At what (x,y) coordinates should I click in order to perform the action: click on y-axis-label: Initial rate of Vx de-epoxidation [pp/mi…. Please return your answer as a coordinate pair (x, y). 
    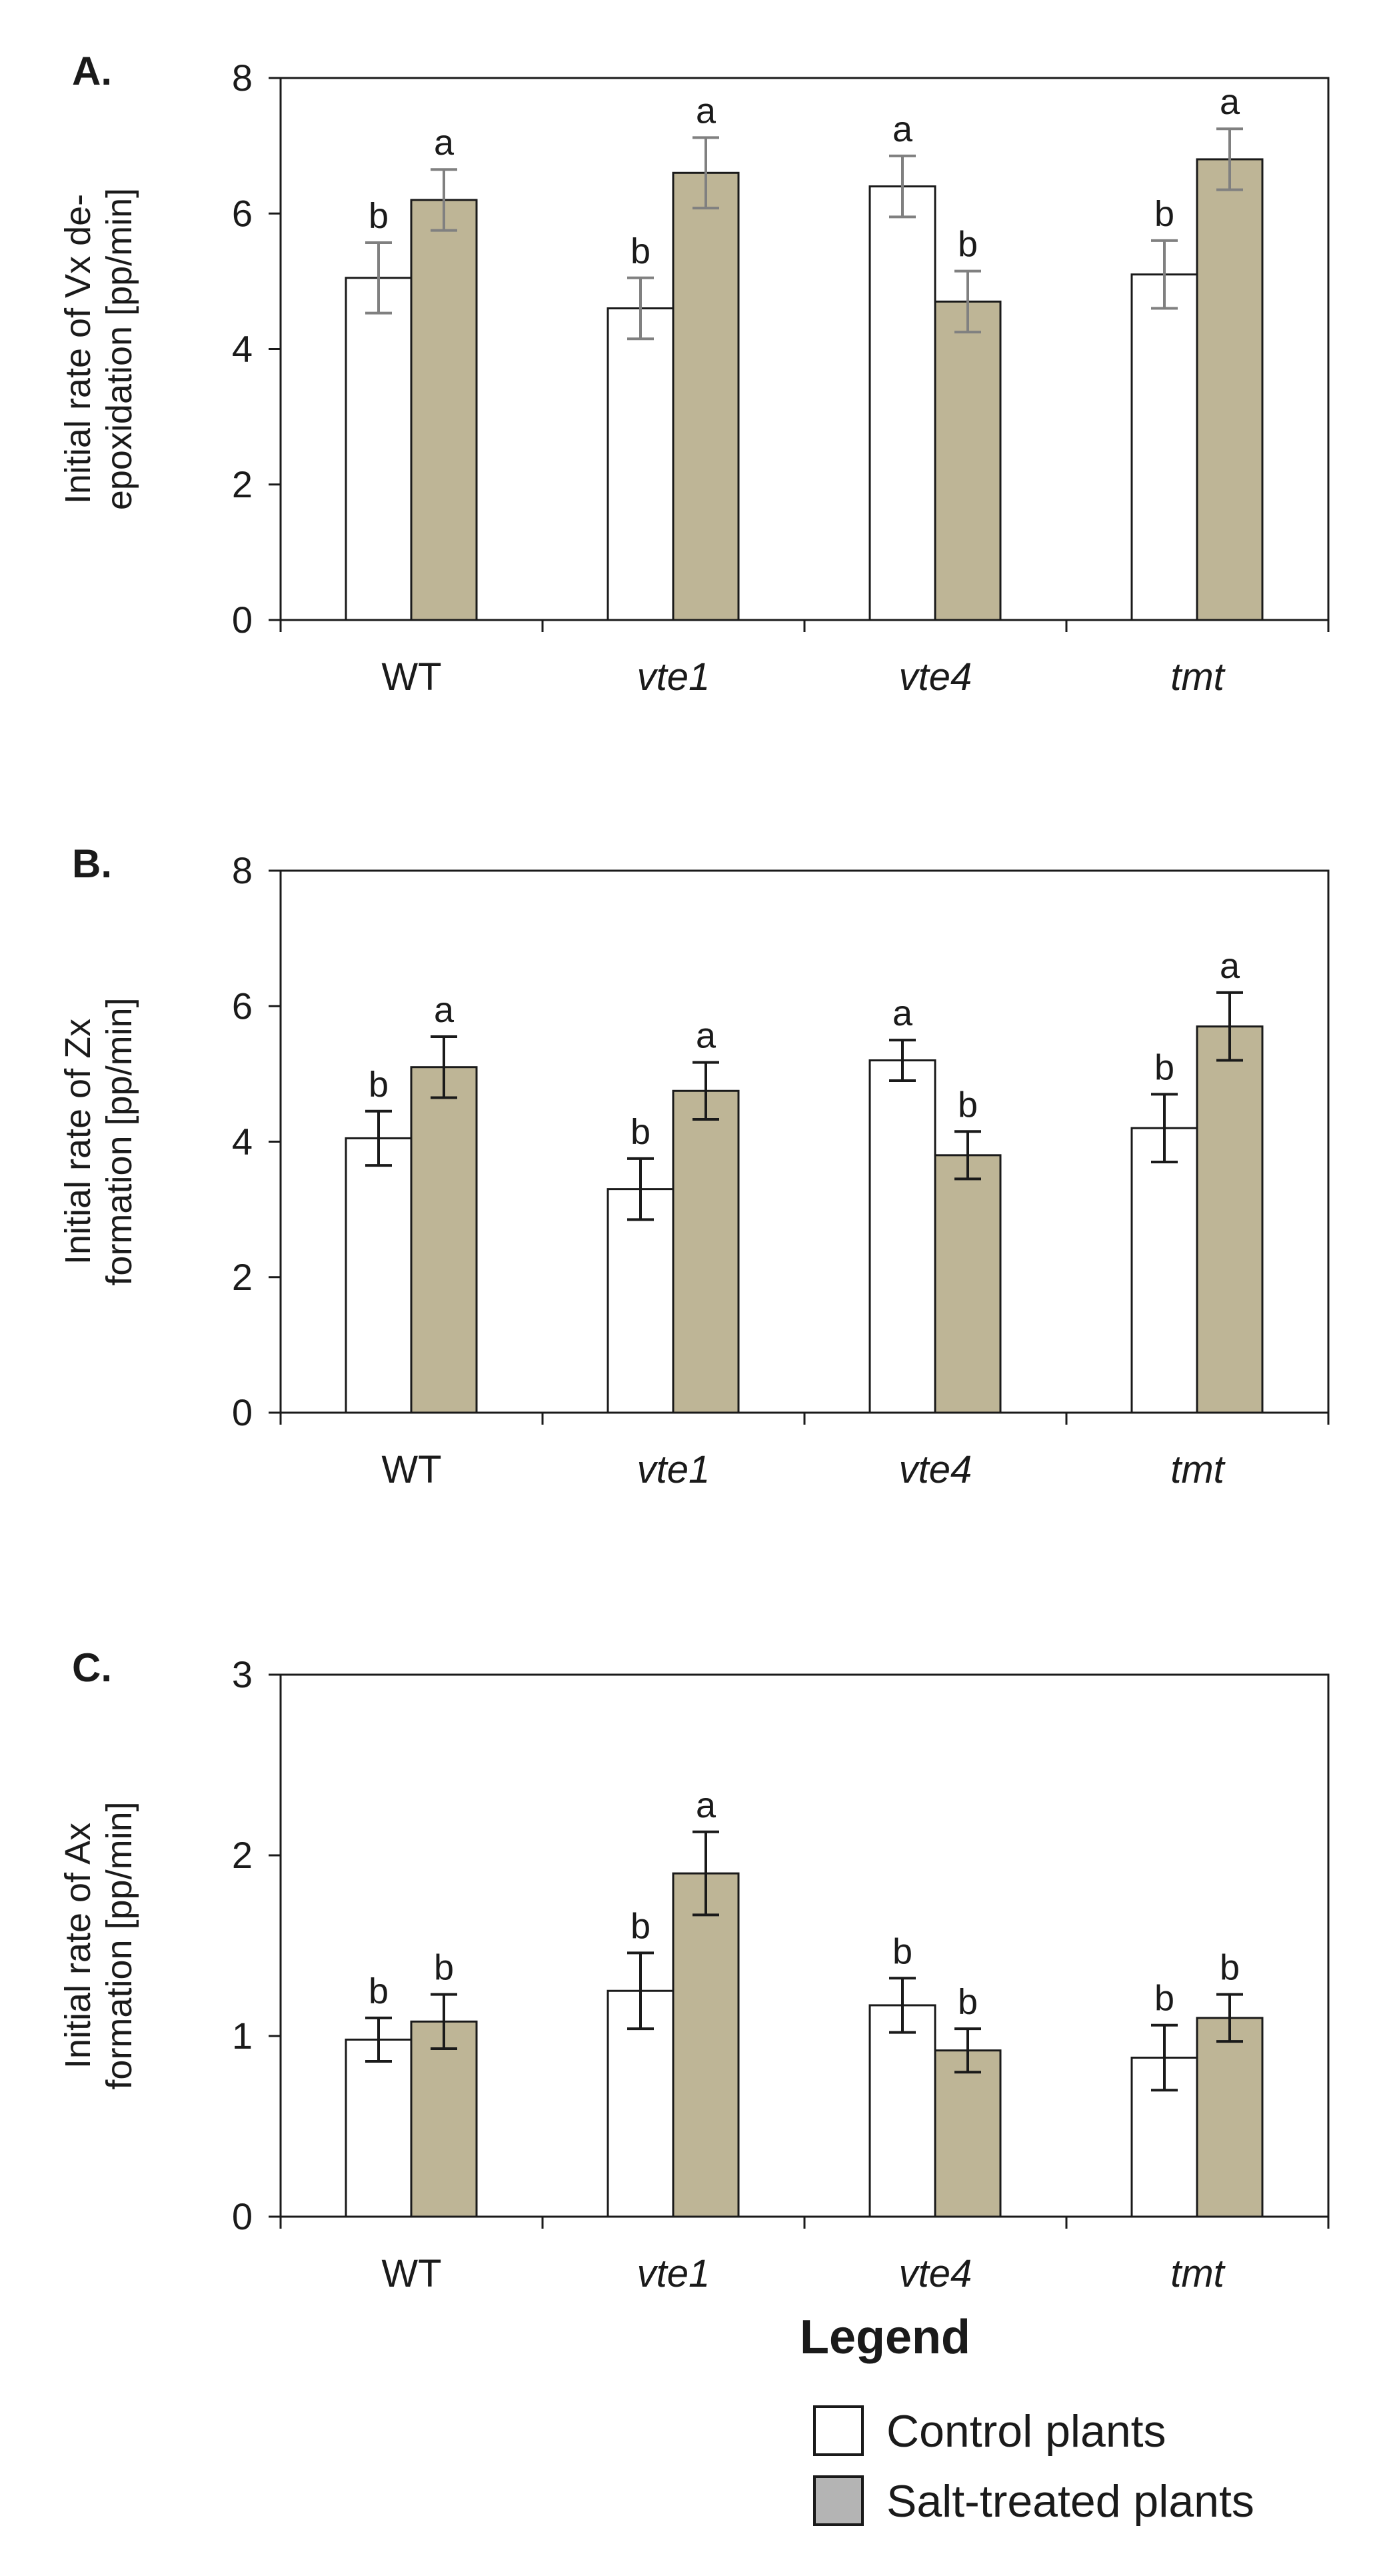
    Looking at the image, I should click on (98, 349).